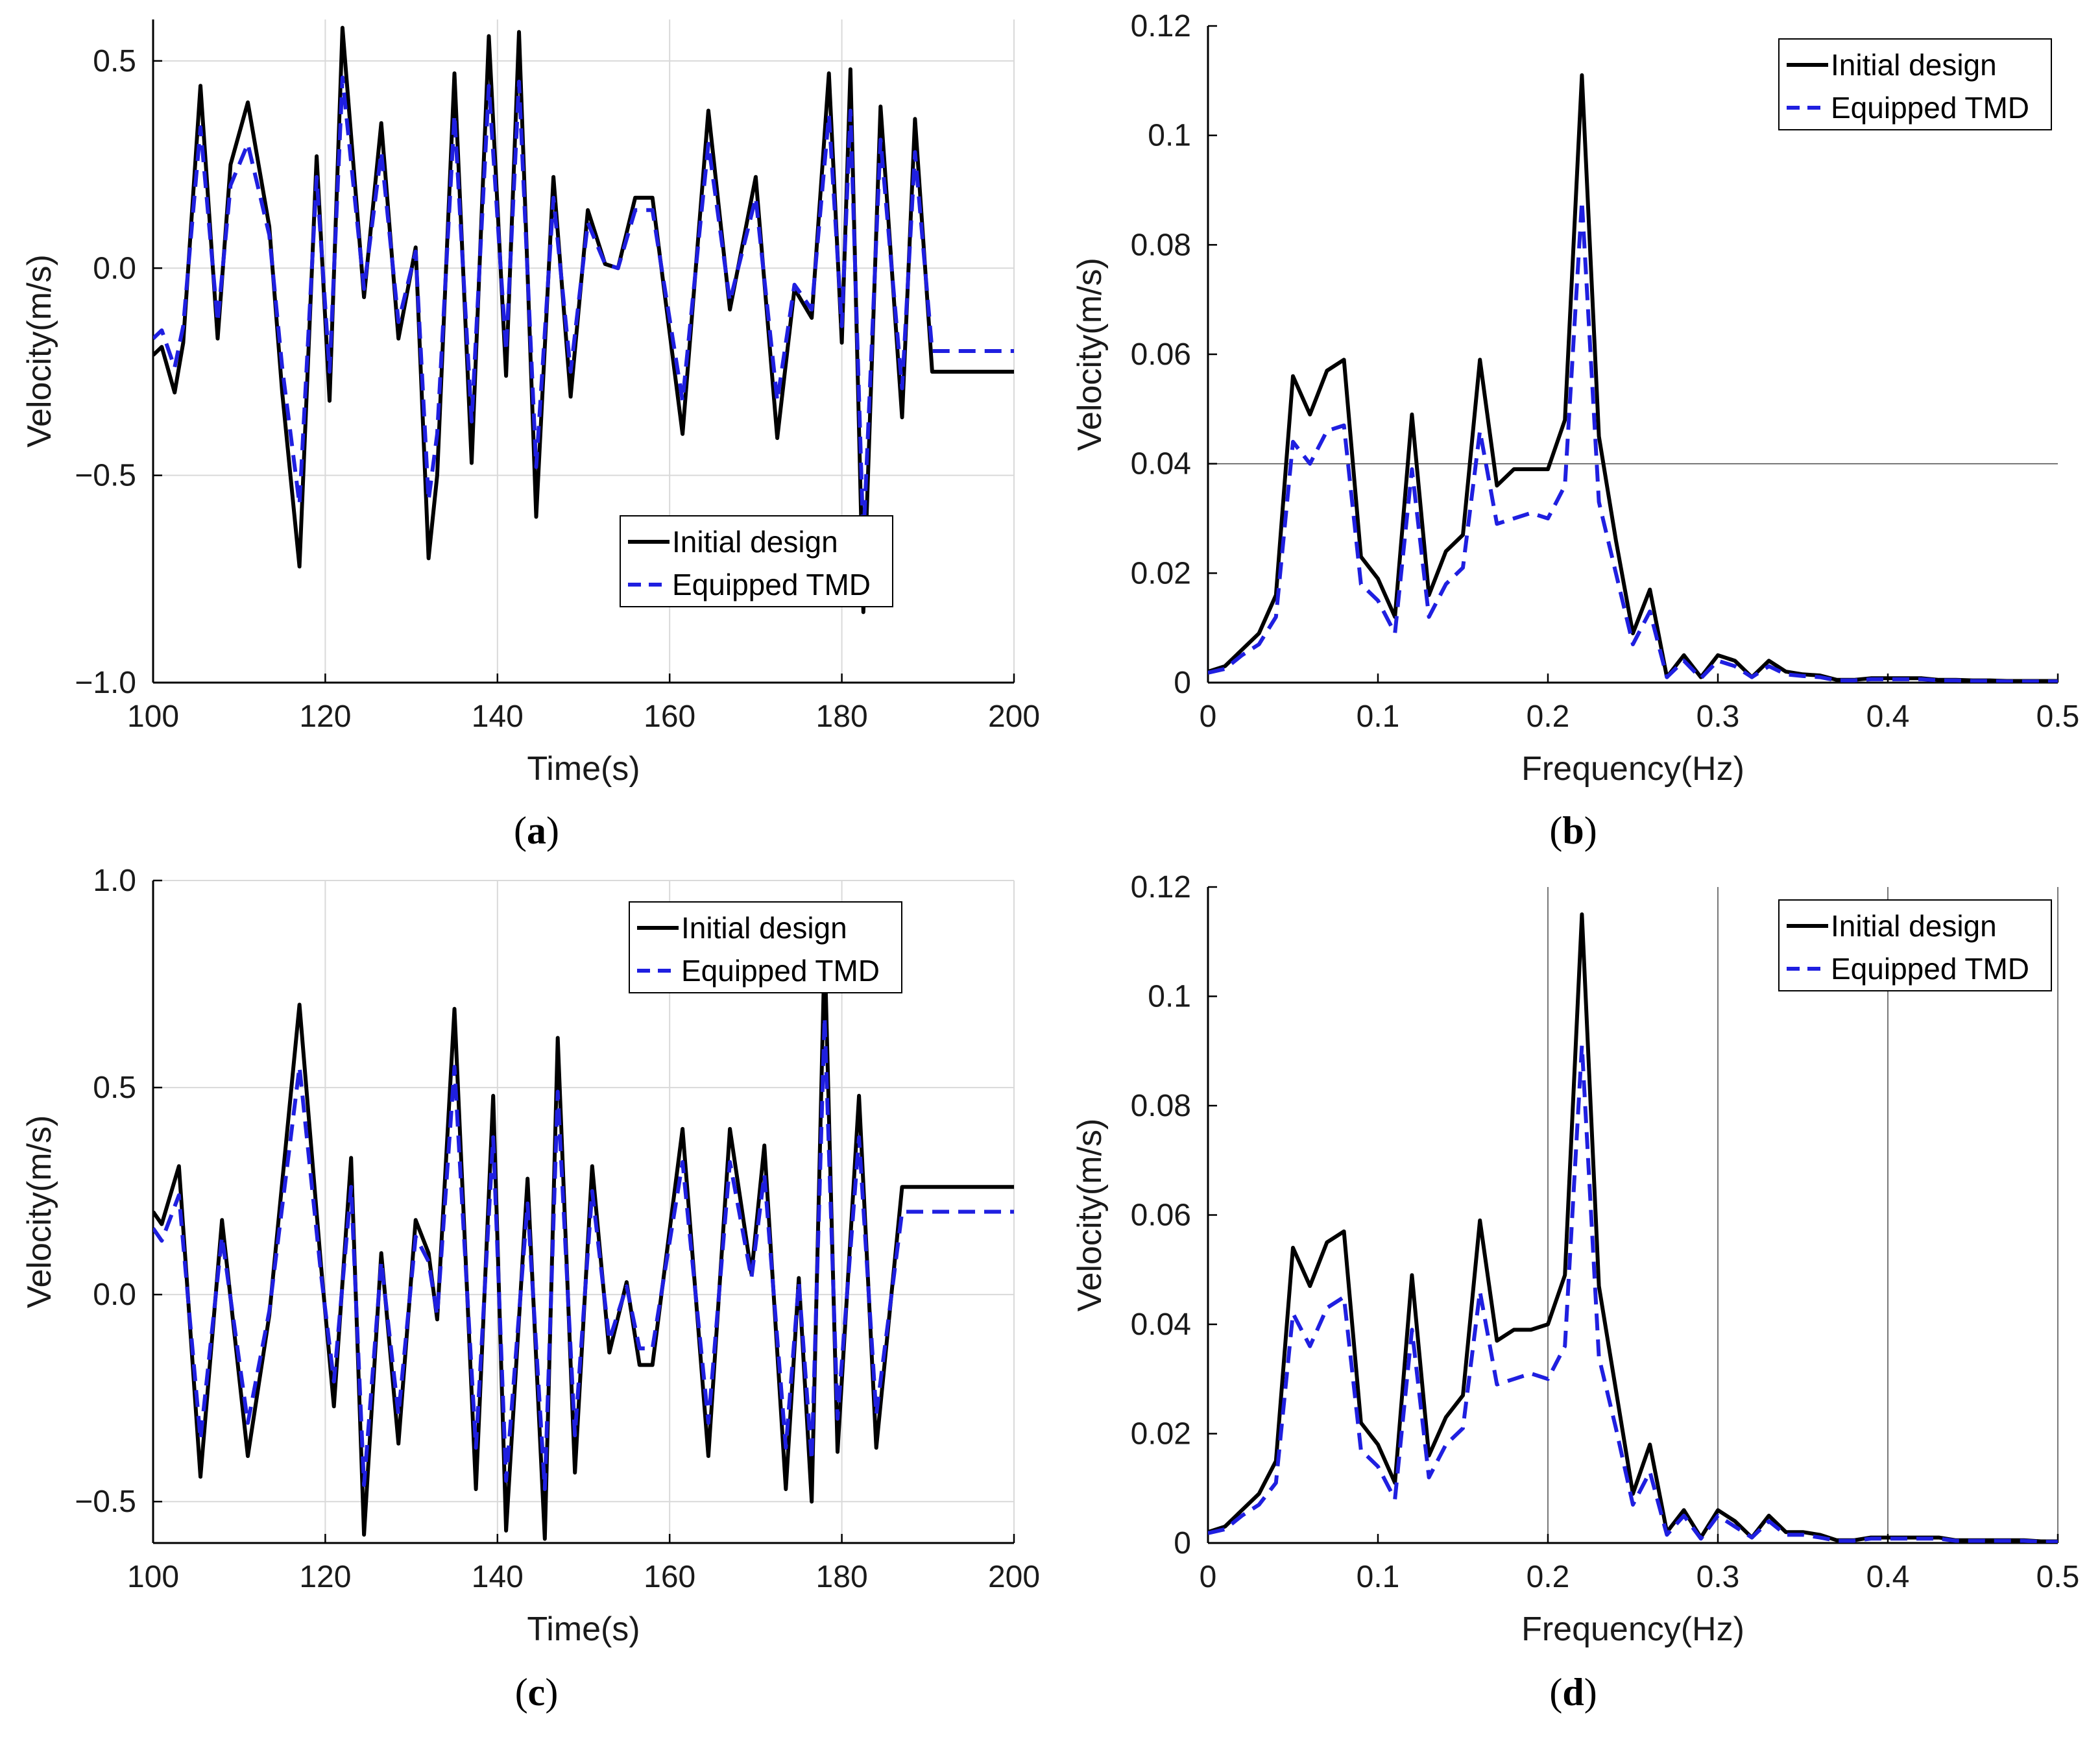 The width and height of the screenshot is (2100, 1737). I want to click on panel-letter: d, so click(1573, 1692).